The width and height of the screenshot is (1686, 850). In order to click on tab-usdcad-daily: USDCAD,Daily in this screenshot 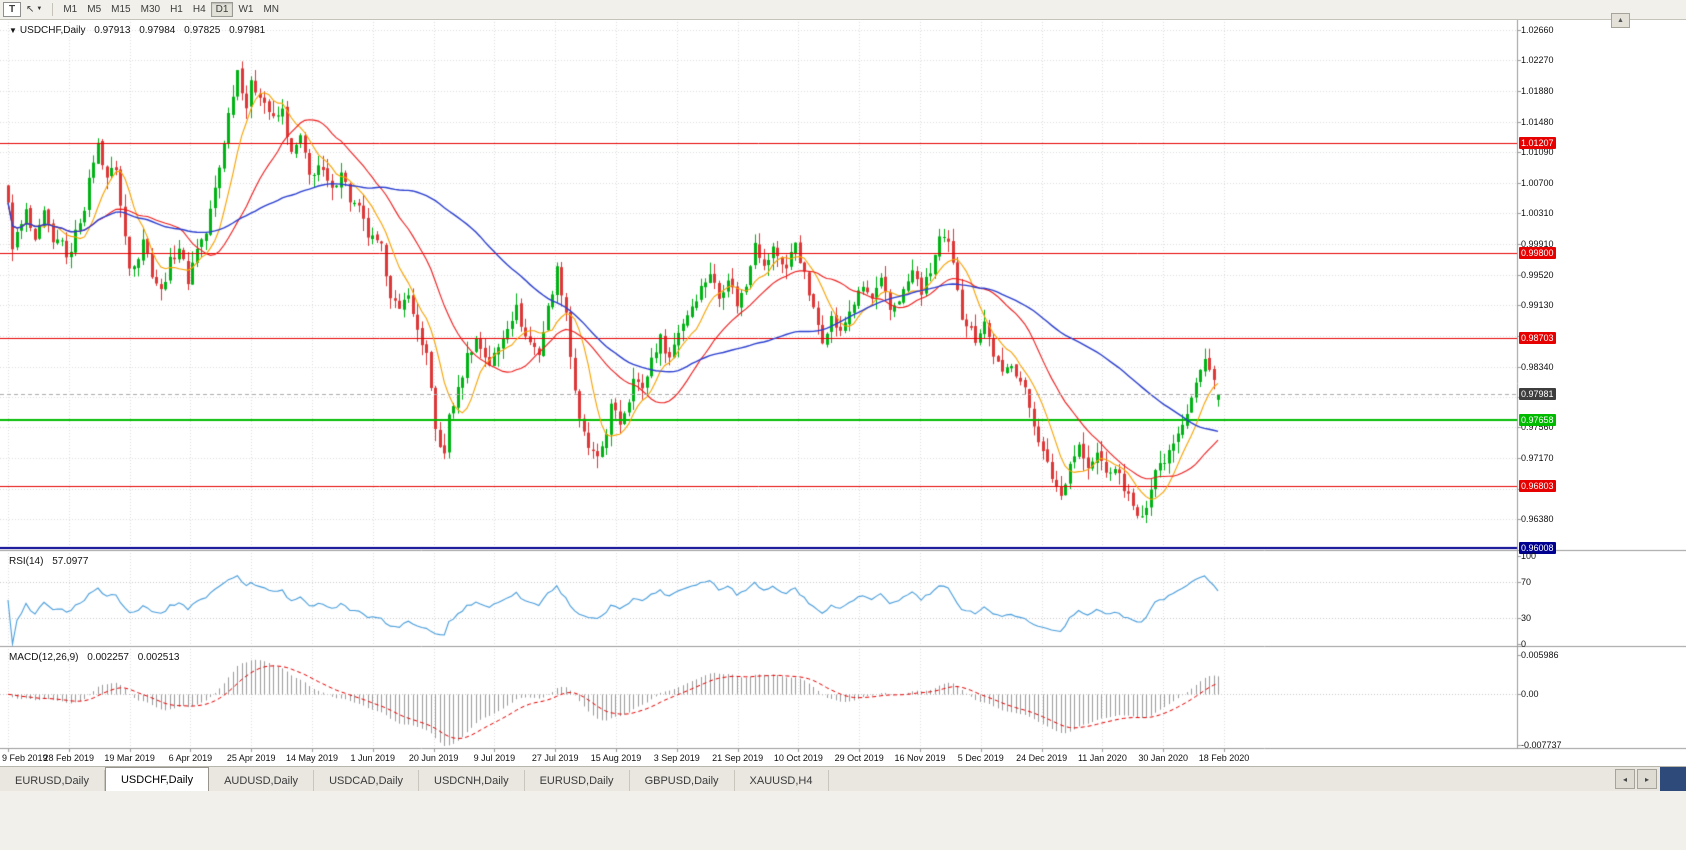, I will do `click(367, 780)`.